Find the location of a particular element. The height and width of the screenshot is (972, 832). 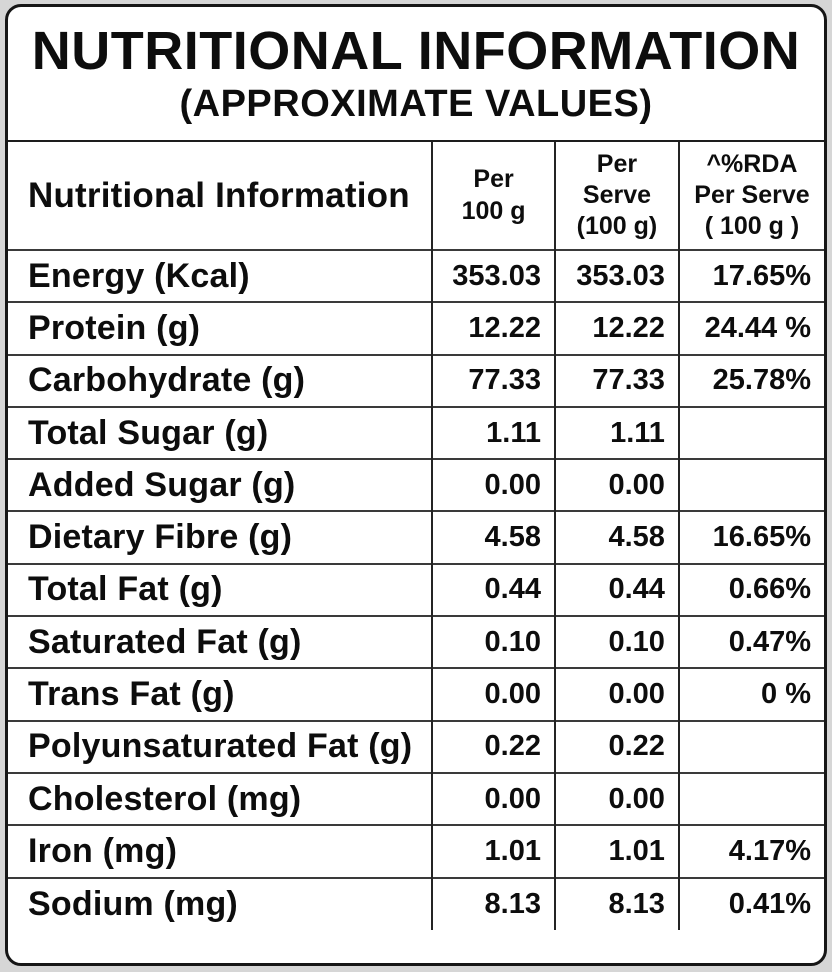

rda-cell: 4.17% is located at coordinates (750, 851).